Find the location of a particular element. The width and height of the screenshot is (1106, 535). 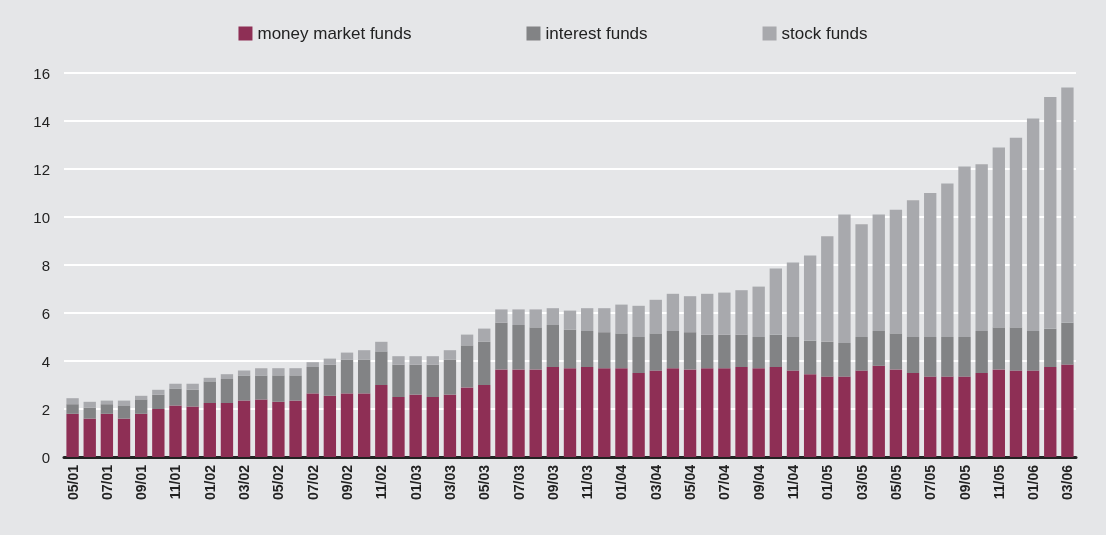

x-tick-label: 03/02 is located at coordinates (244, 482).